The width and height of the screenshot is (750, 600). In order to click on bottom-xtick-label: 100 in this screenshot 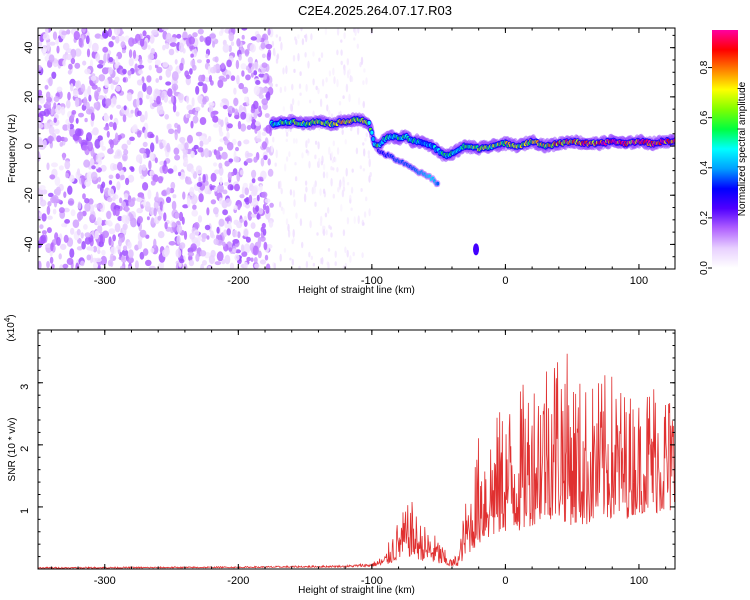, I will do `click(639, 581)`.